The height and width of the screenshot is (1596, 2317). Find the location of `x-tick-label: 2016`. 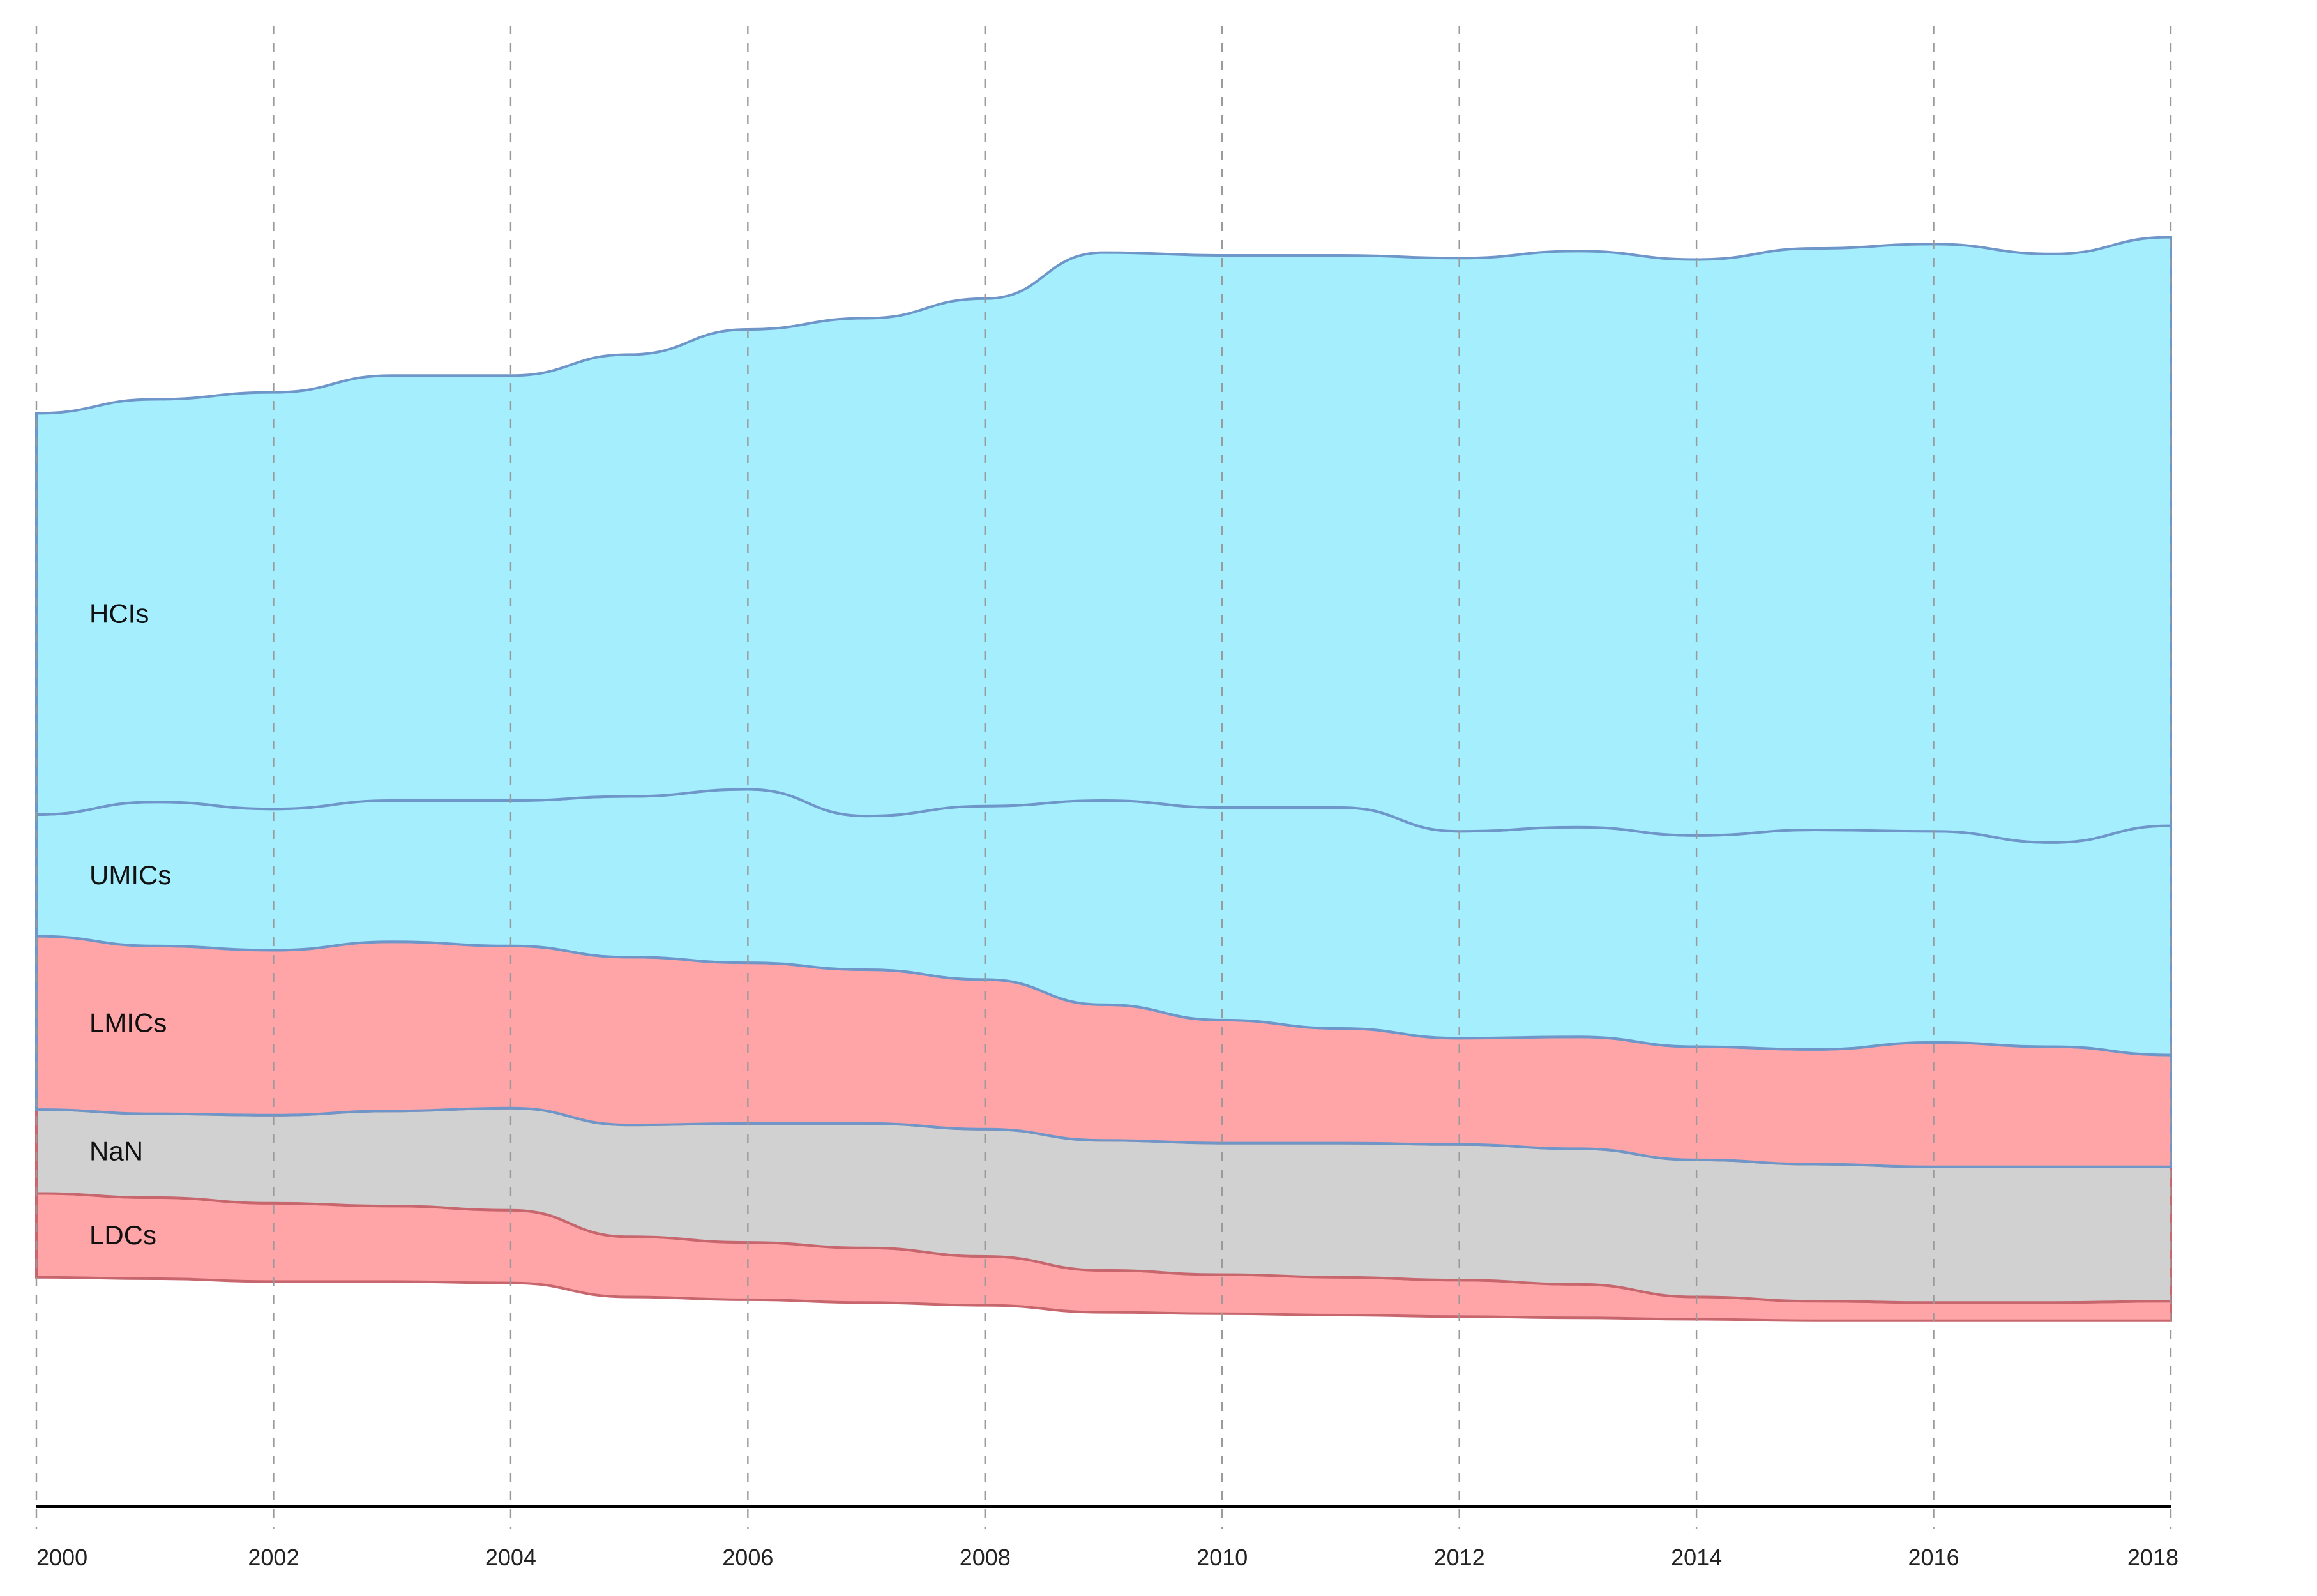

x-tick-label: 2016 is located at coordinates (1933, 1557).